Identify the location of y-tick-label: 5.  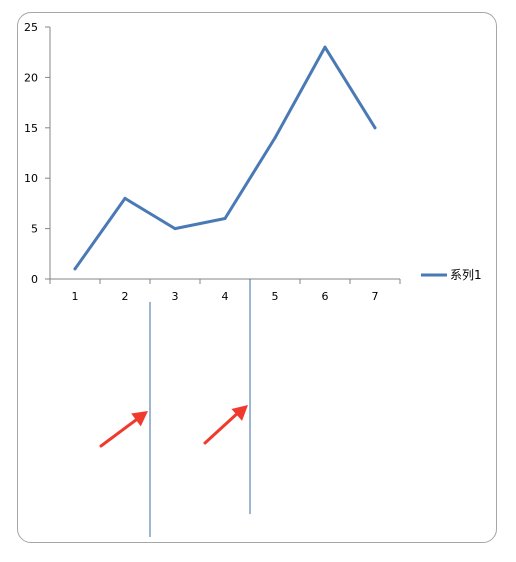
(34, 229).